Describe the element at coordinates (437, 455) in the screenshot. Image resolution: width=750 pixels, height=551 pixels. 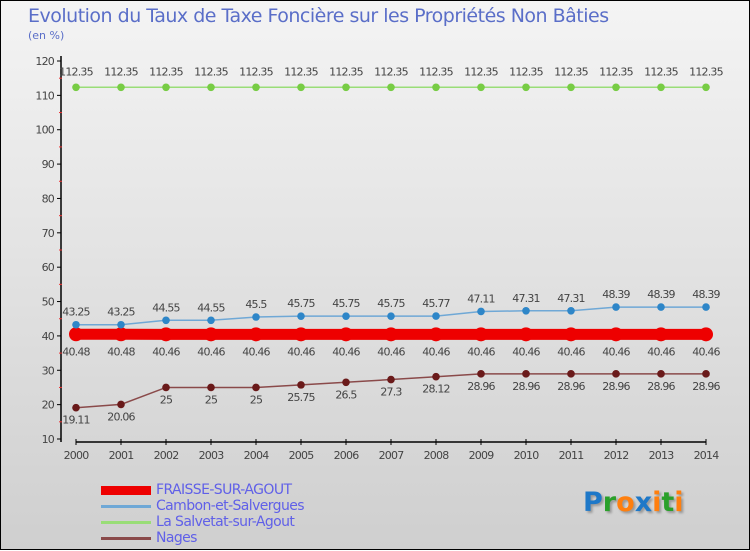
I see `x-tick-label: 2008` at that location.